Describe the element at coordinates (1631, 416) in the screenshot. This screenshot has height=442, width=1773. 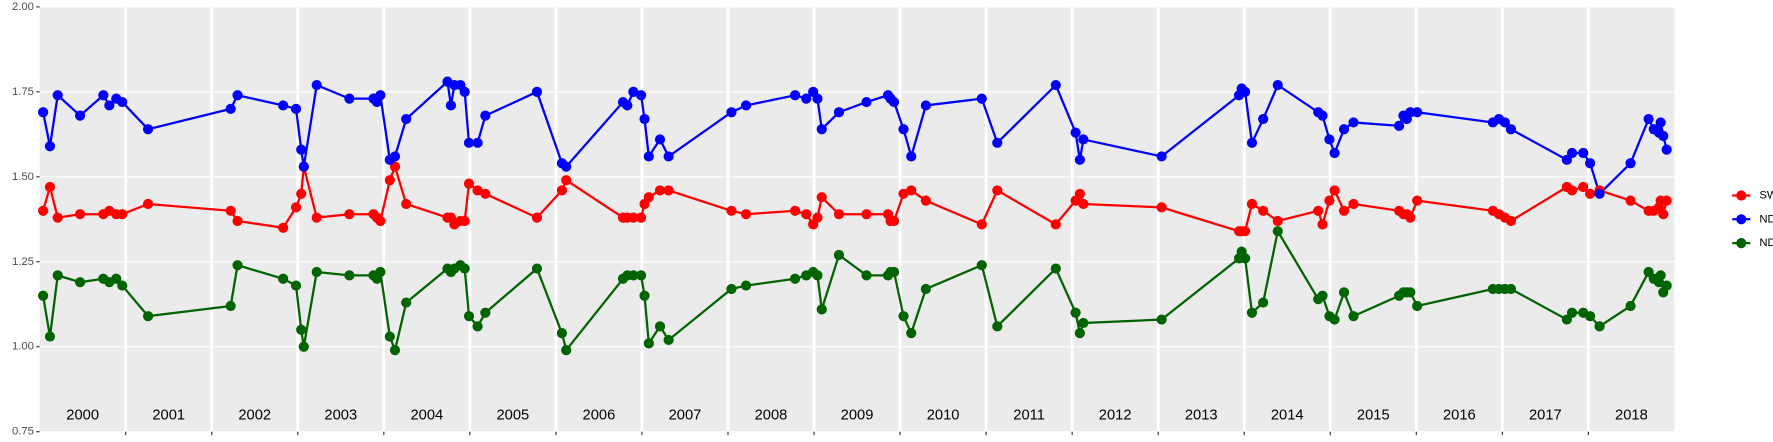
I see `year-label: 2018` at that location.